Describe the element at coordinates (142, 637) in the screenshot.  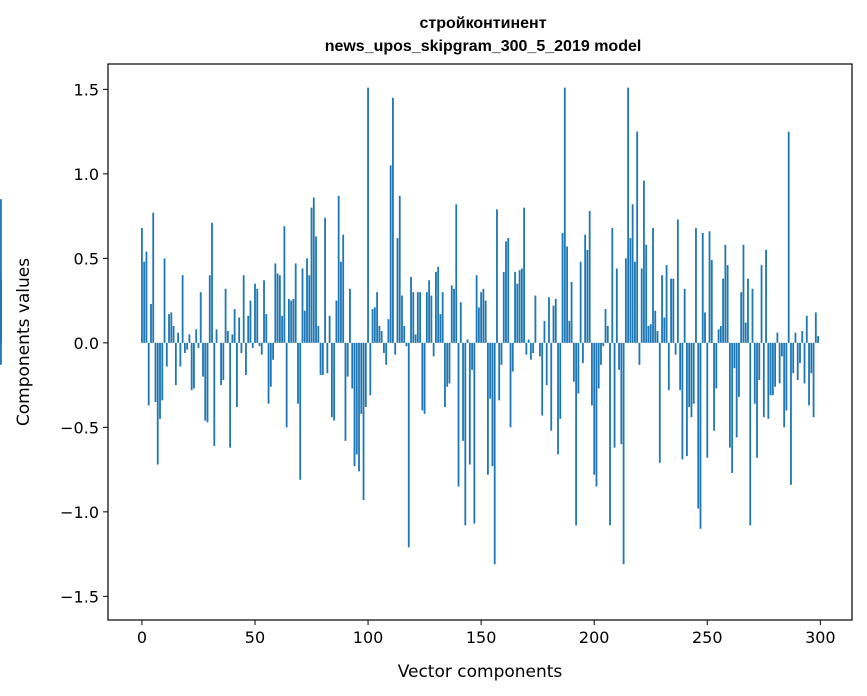
I see `x-tick-label: 0` at that location.